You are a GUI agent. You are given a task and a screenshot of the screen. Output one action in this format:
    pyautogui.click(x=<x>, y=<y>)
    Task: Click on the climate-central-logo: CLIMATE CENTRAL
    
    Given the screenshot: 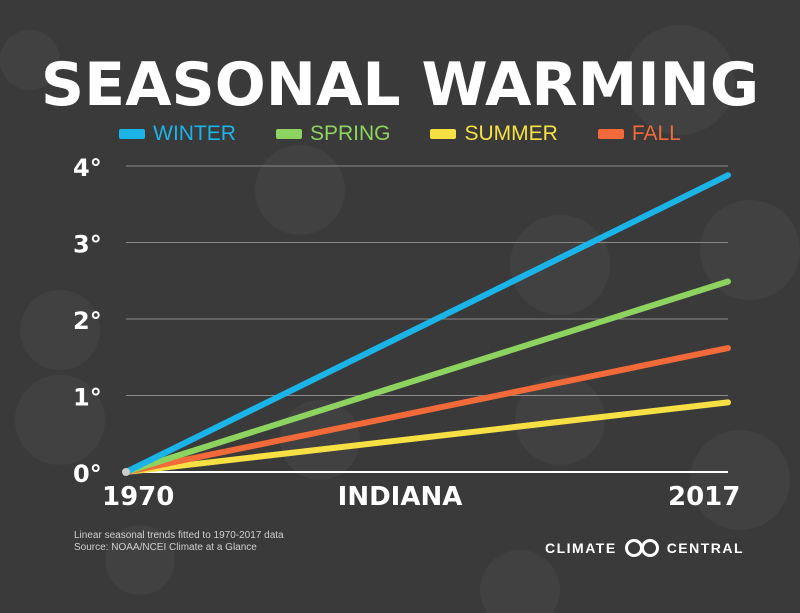 What is the action you would take?
    pyautogui.click(x=644, y=548)
    